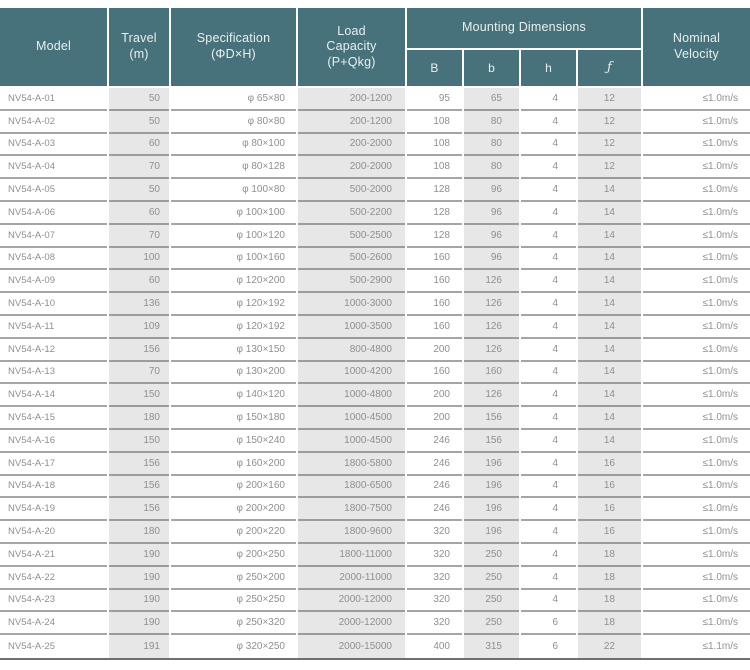  Describe the element at coordinates (609, 168) in the screenshot. I see `cell-f: 12` at that location.